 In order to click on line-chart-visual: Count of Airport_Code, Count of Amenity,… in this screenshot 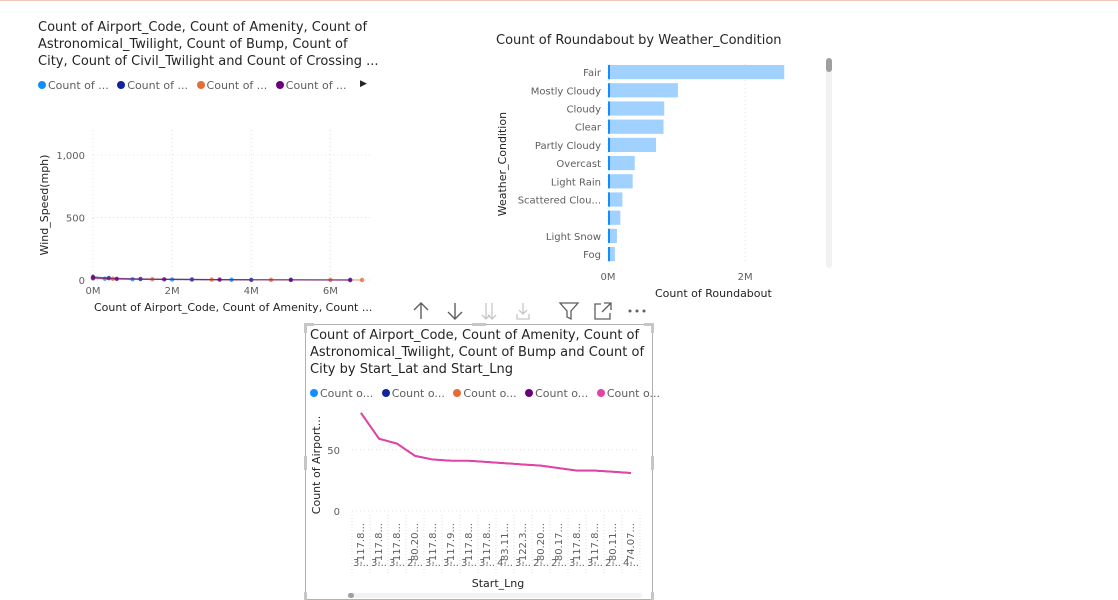, I will do `click(482, 462)`.